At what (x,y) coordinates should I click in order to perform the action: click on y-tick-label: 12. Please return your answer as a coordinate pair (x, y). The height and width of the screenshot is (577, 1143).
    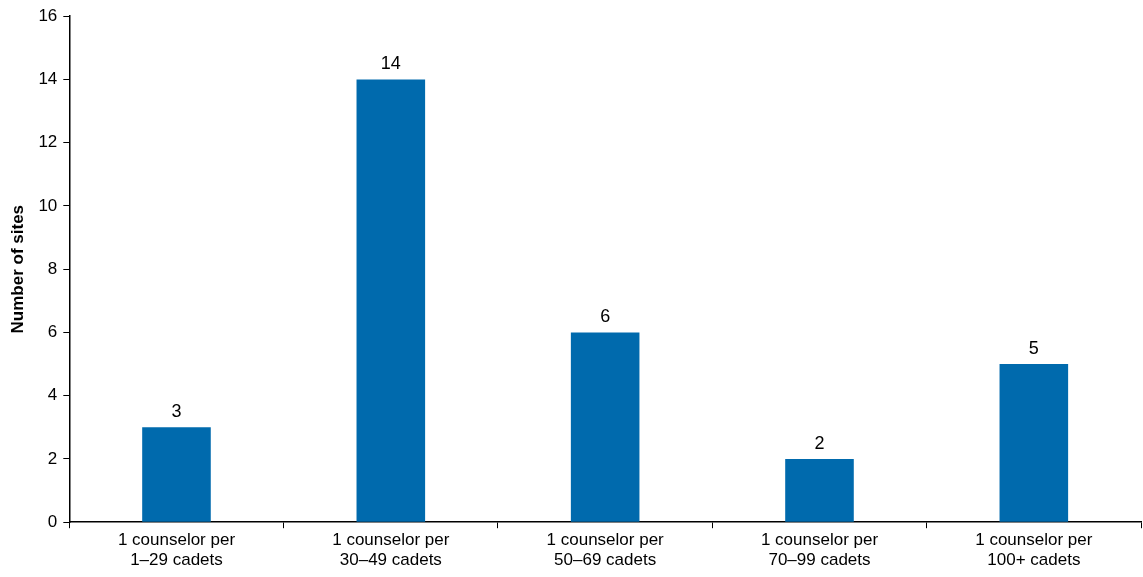
    Looking at the image, I should click on (48, 142).